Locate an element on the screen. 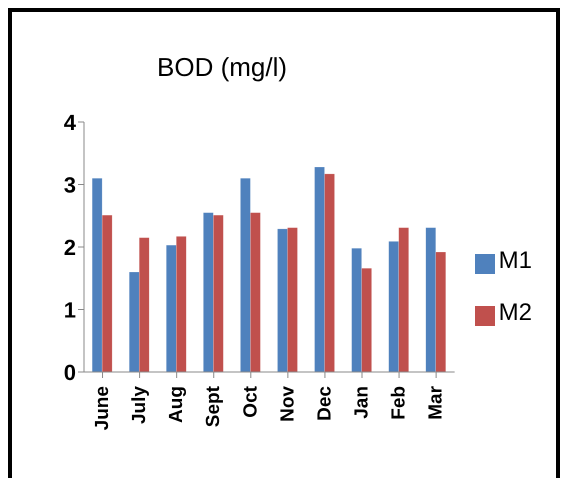  x-tick-label: Oct is located at coordinates (251, 401).